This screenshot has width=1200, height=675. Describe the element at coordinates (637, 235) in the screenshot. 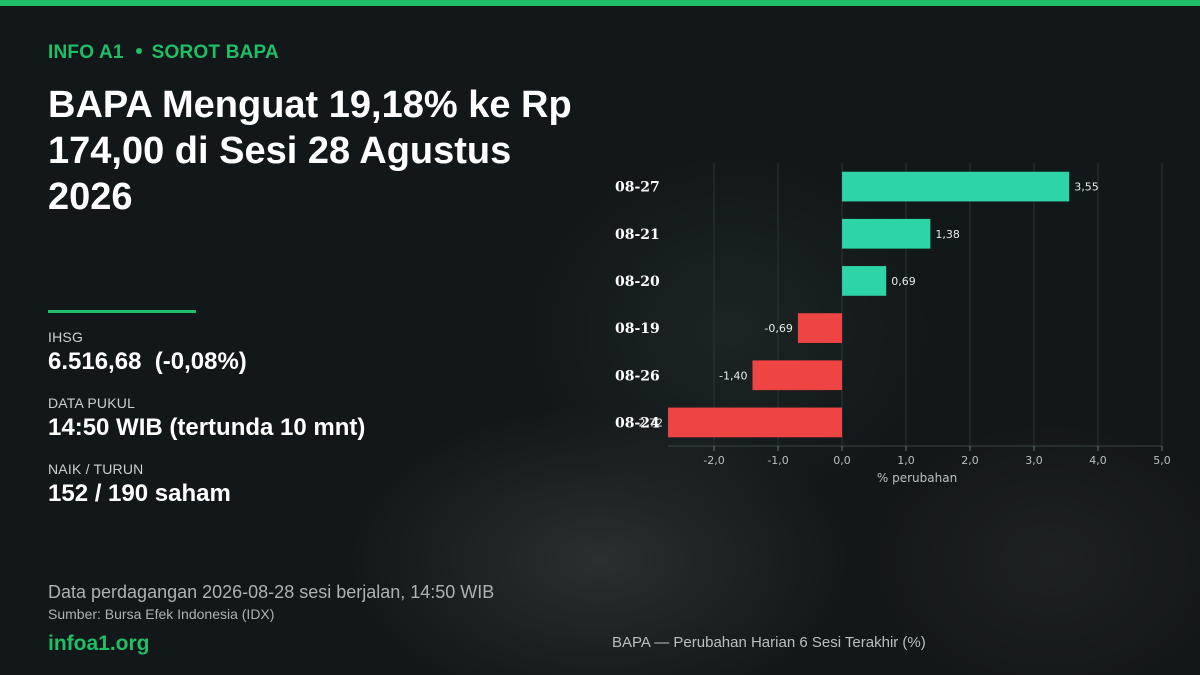

I see `category-label: 08-21` at that location.